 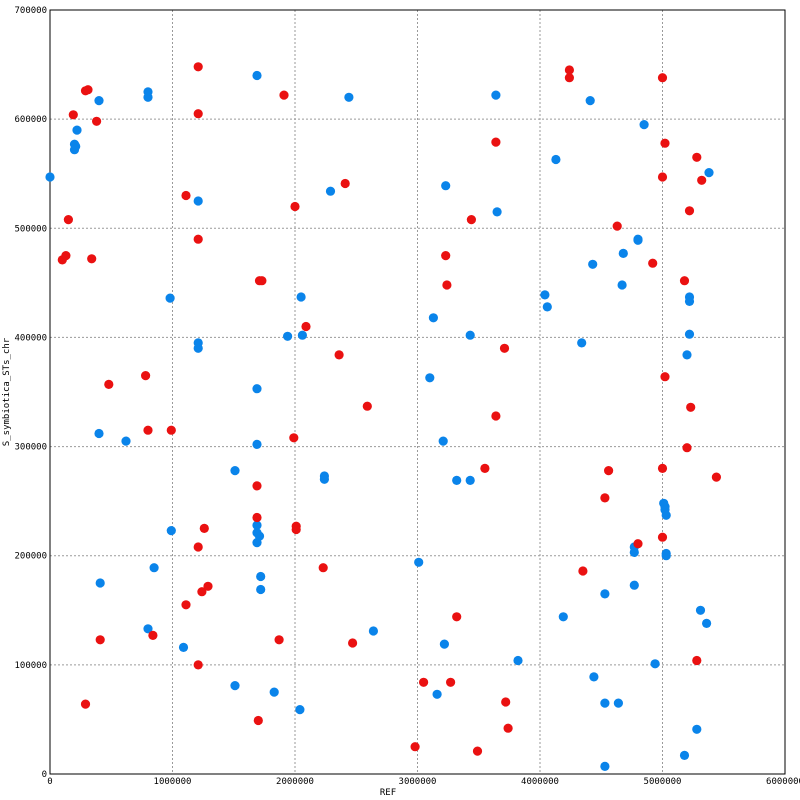 What do you see at coordinates (30, 120) in the screenshot?
I see `y-tick-label: 600000` at bounding box center [30, 120].